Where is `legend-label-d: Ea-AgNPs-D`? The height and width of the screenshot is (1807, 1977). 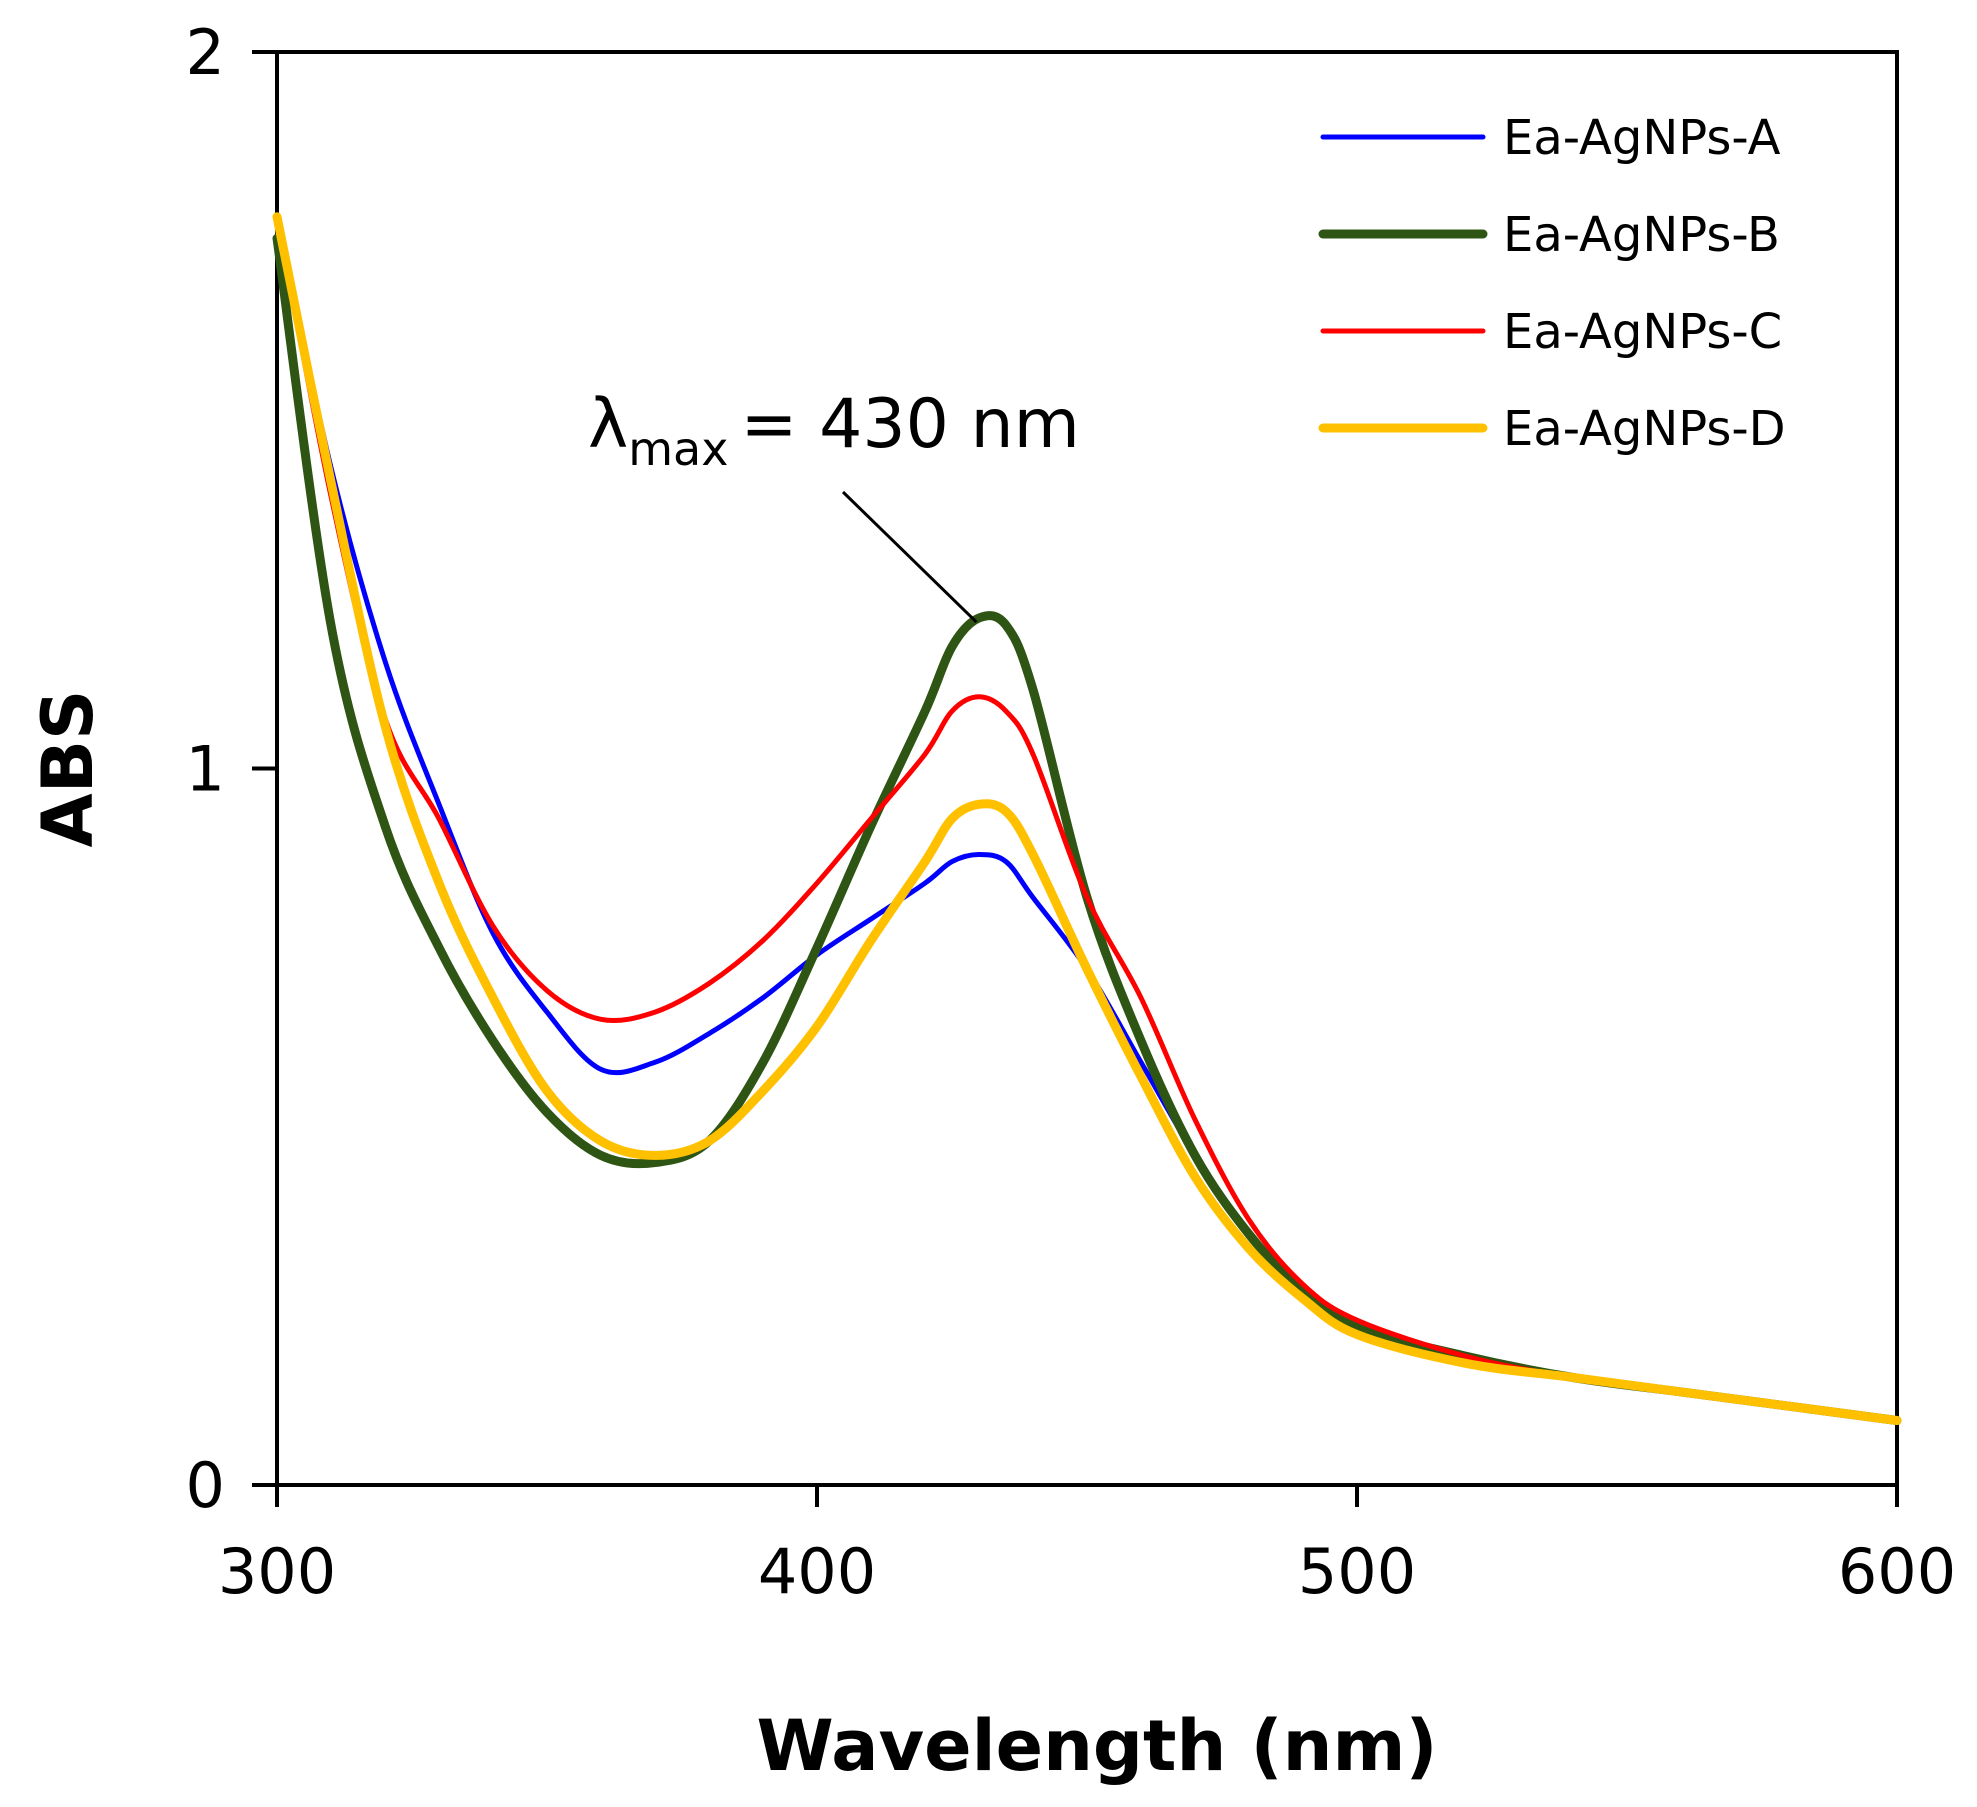 legend-label-d: Ea-AgNPs-D is located at coordinates (1644, 429).